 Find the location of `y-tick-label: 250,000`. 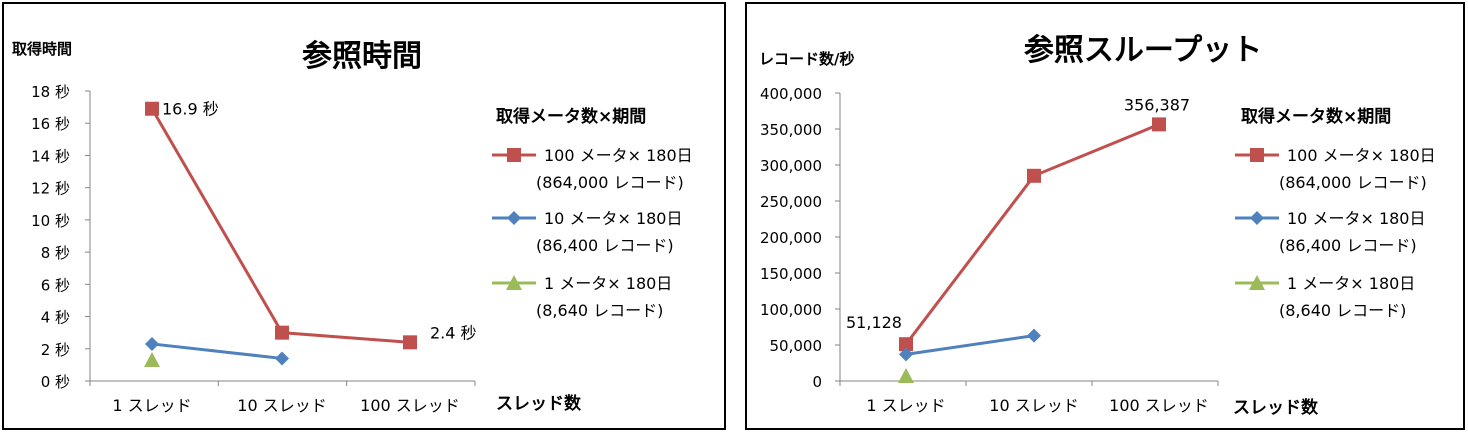

y-tick-label: 250,000 is located at coordinates (791, 202).